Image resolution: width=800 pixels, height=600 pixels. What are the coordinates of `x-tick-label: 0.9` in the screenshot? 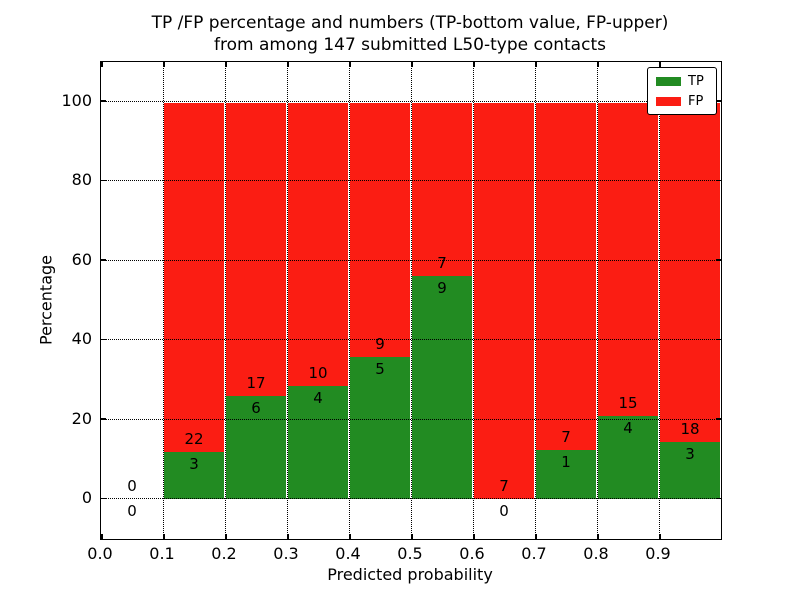 It's located at (658, 553).